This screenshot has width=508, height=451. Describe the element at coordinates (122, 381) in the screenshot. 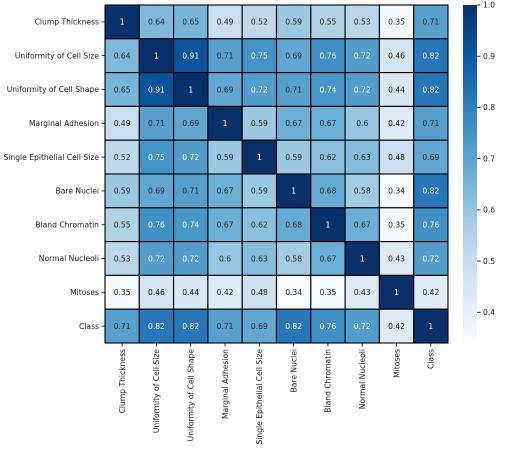

I see `col-tick-label: Clump Thickness` at that location.